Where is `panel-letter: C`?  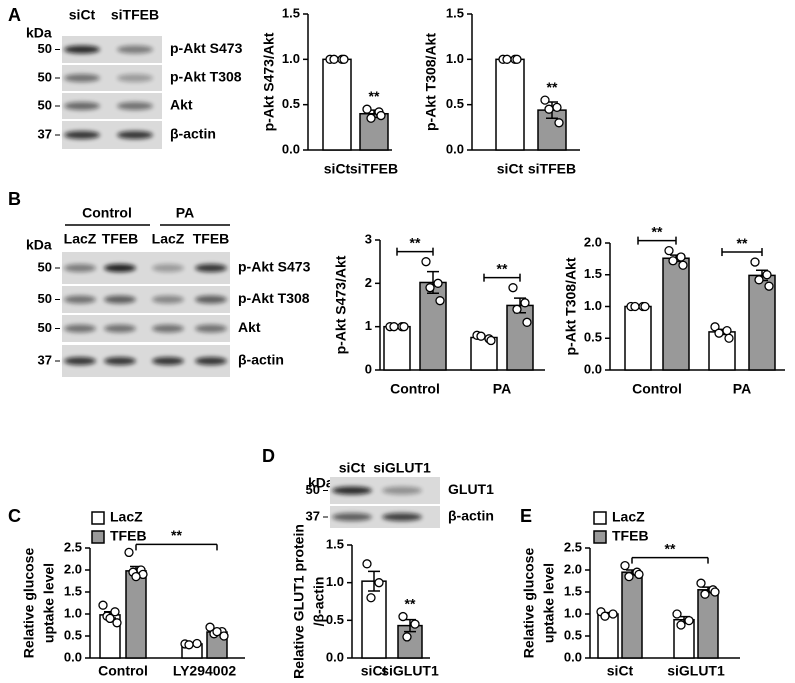
panel-letter: C is located at coordinates (14, 516).